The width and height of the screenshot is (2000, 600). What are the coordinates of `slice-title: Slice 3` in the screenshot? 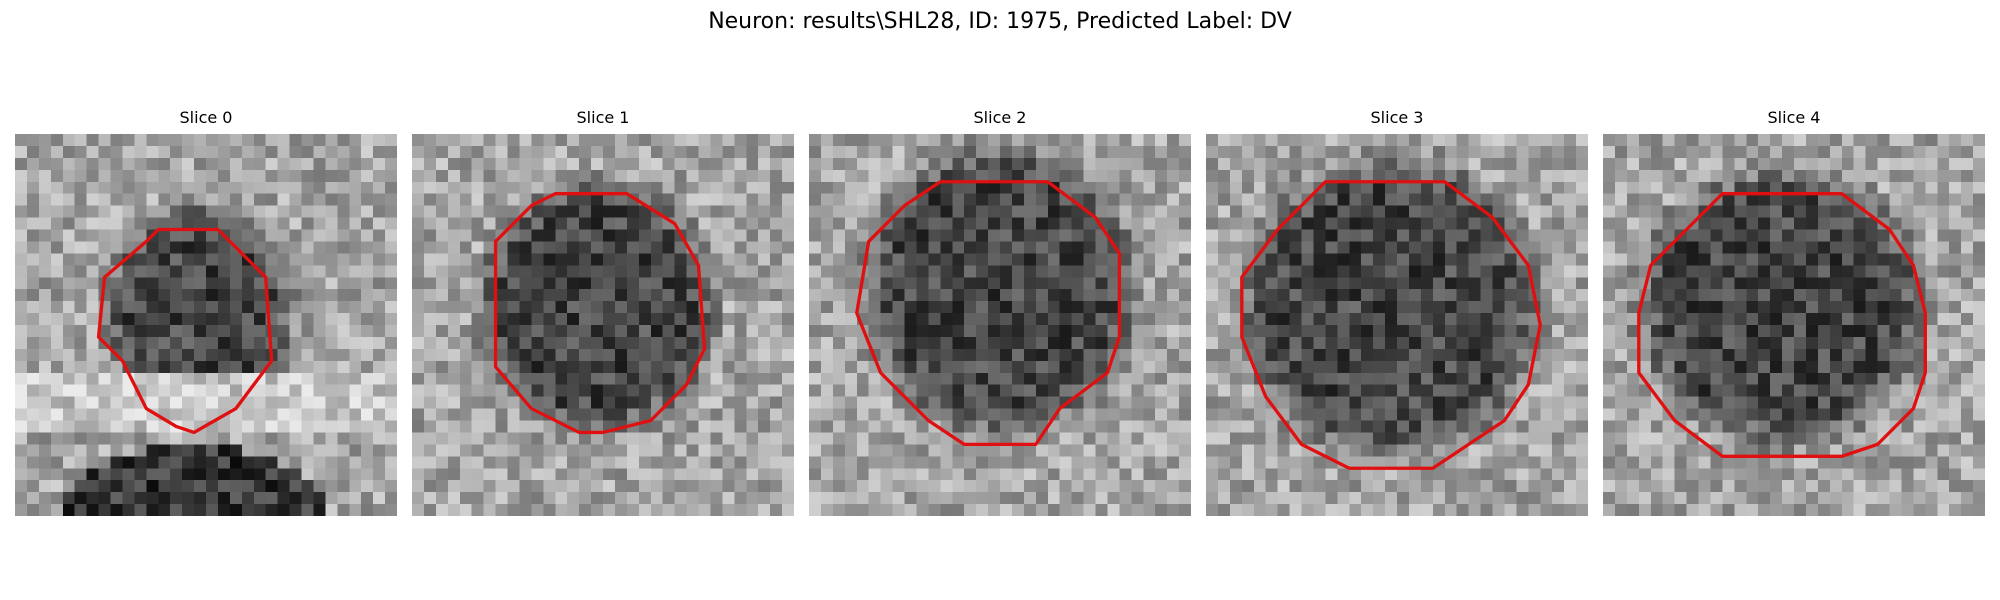 It's located at (1397, 117).